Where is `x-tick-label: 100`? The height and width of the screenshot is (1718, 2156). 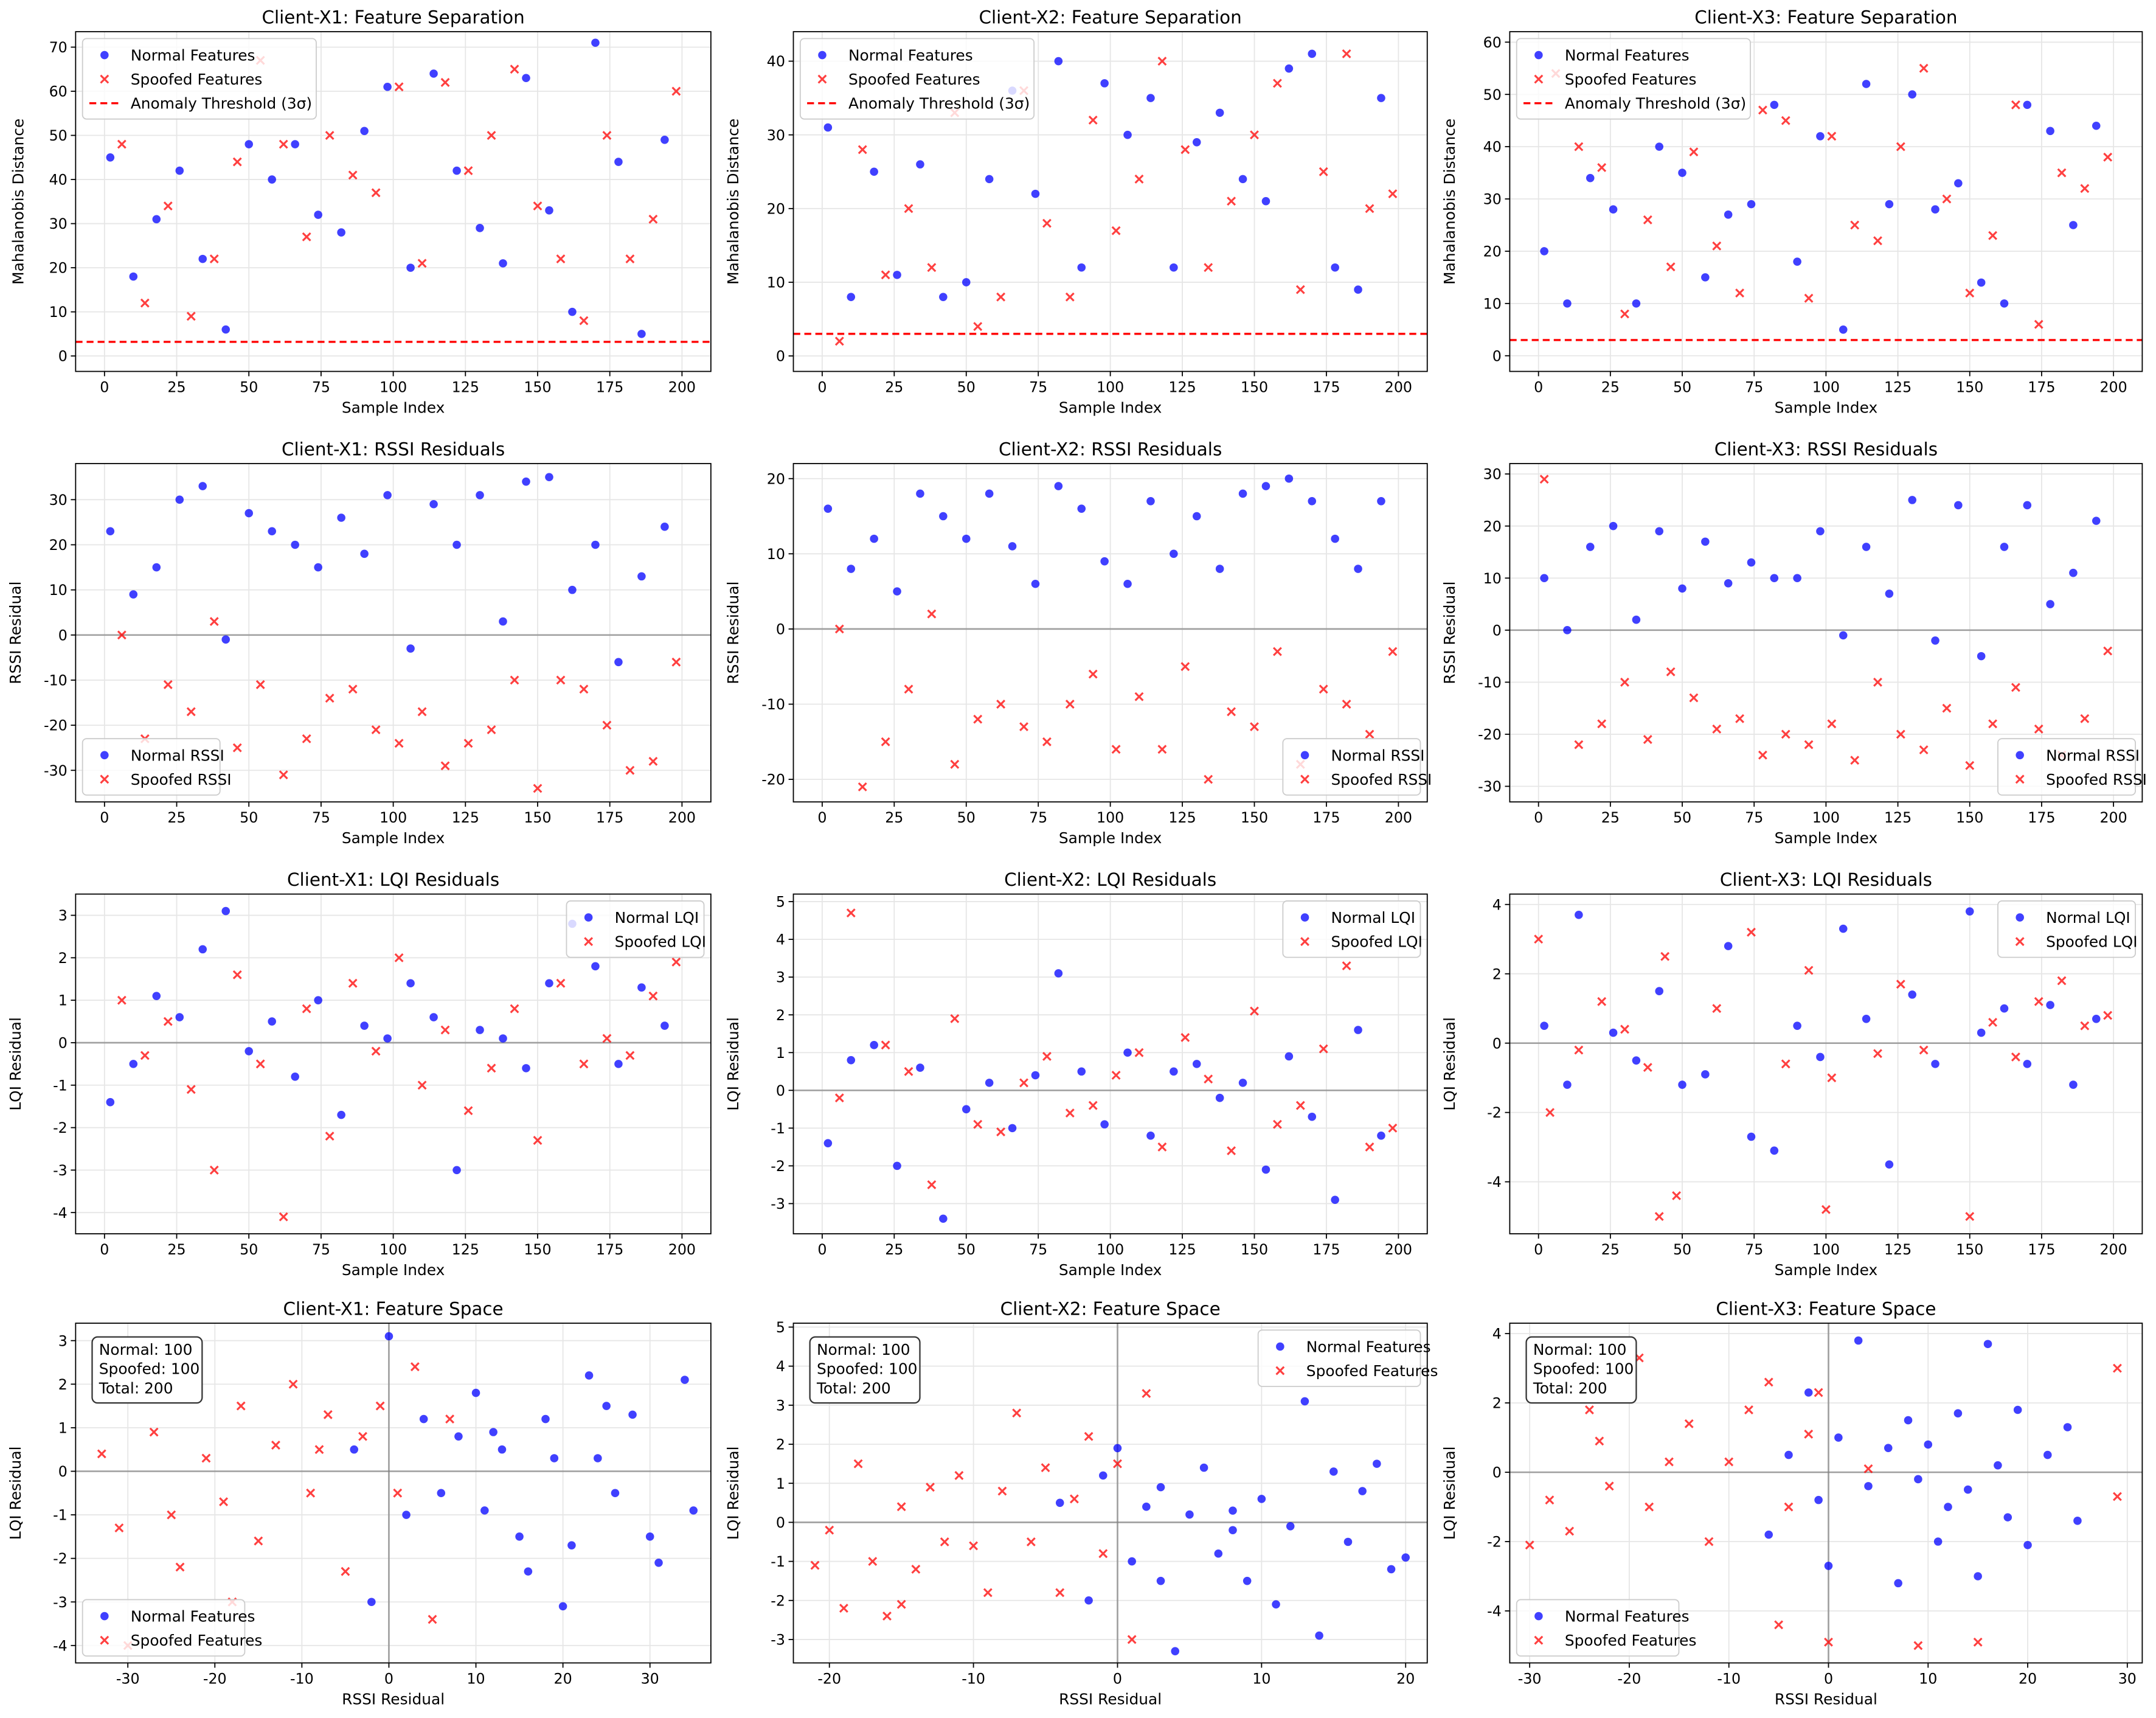 x-tick-label: 100 is located at coordinates (1826, 386).